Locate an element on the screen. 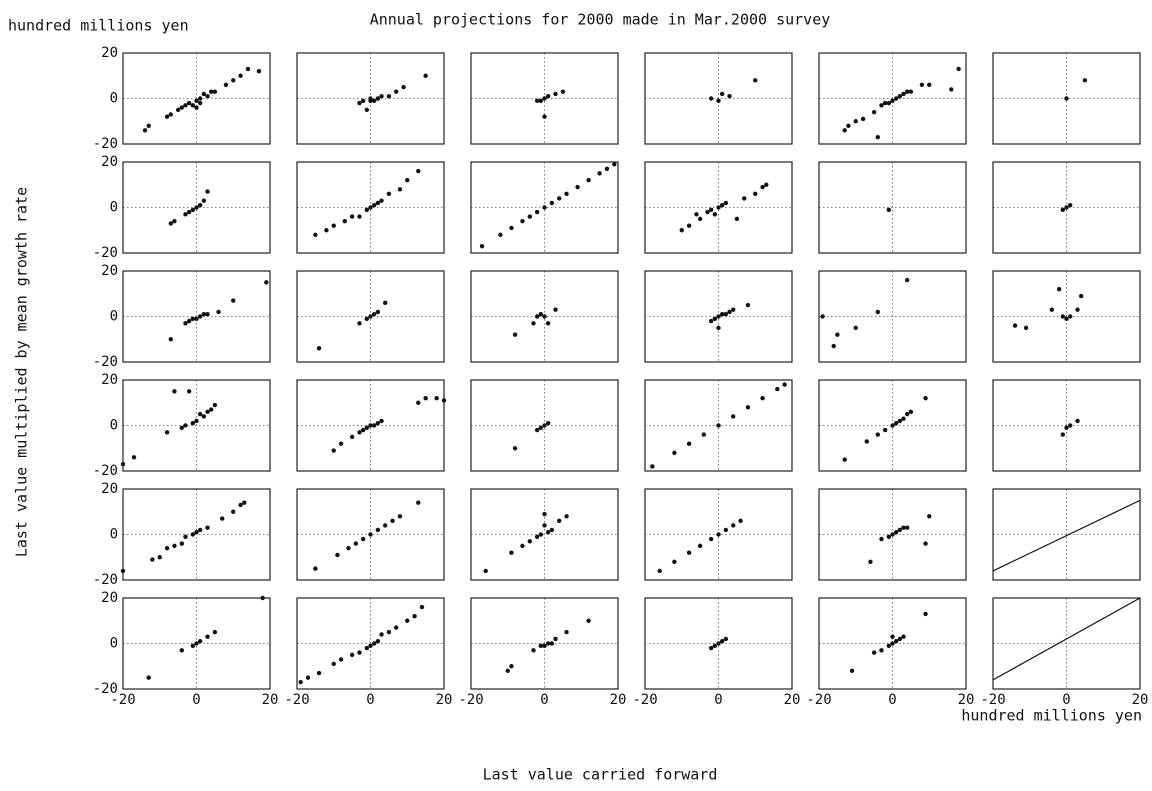 Image resolution: width=1152 pixels, height=791 pixels. y-tick-label: -20 is located at coordinates (105, 253).